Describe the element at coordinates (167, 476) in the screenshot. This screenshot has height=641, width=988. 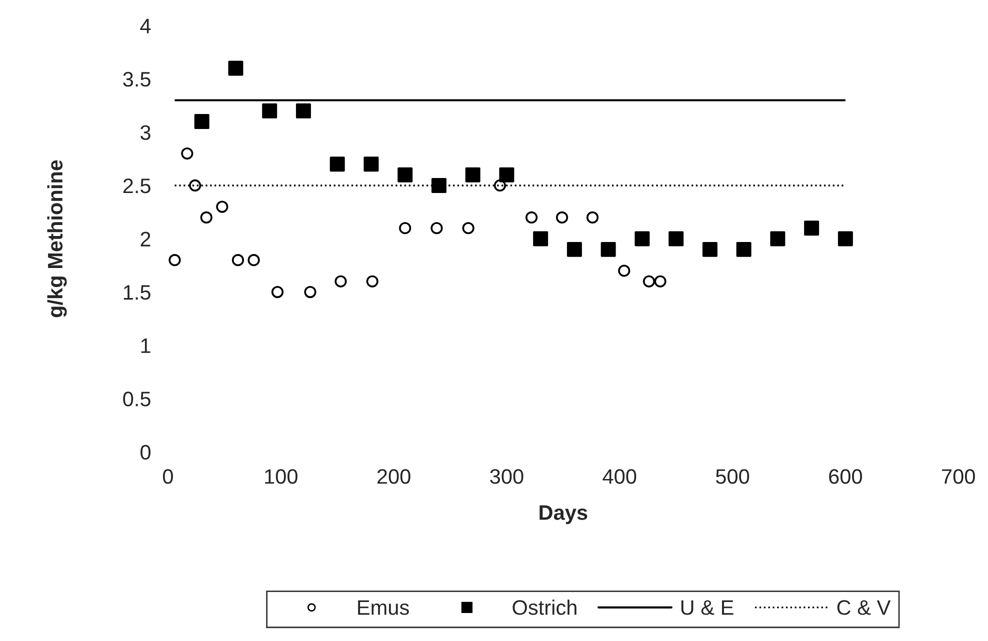
I see `x-tick-label: 0` at that location.